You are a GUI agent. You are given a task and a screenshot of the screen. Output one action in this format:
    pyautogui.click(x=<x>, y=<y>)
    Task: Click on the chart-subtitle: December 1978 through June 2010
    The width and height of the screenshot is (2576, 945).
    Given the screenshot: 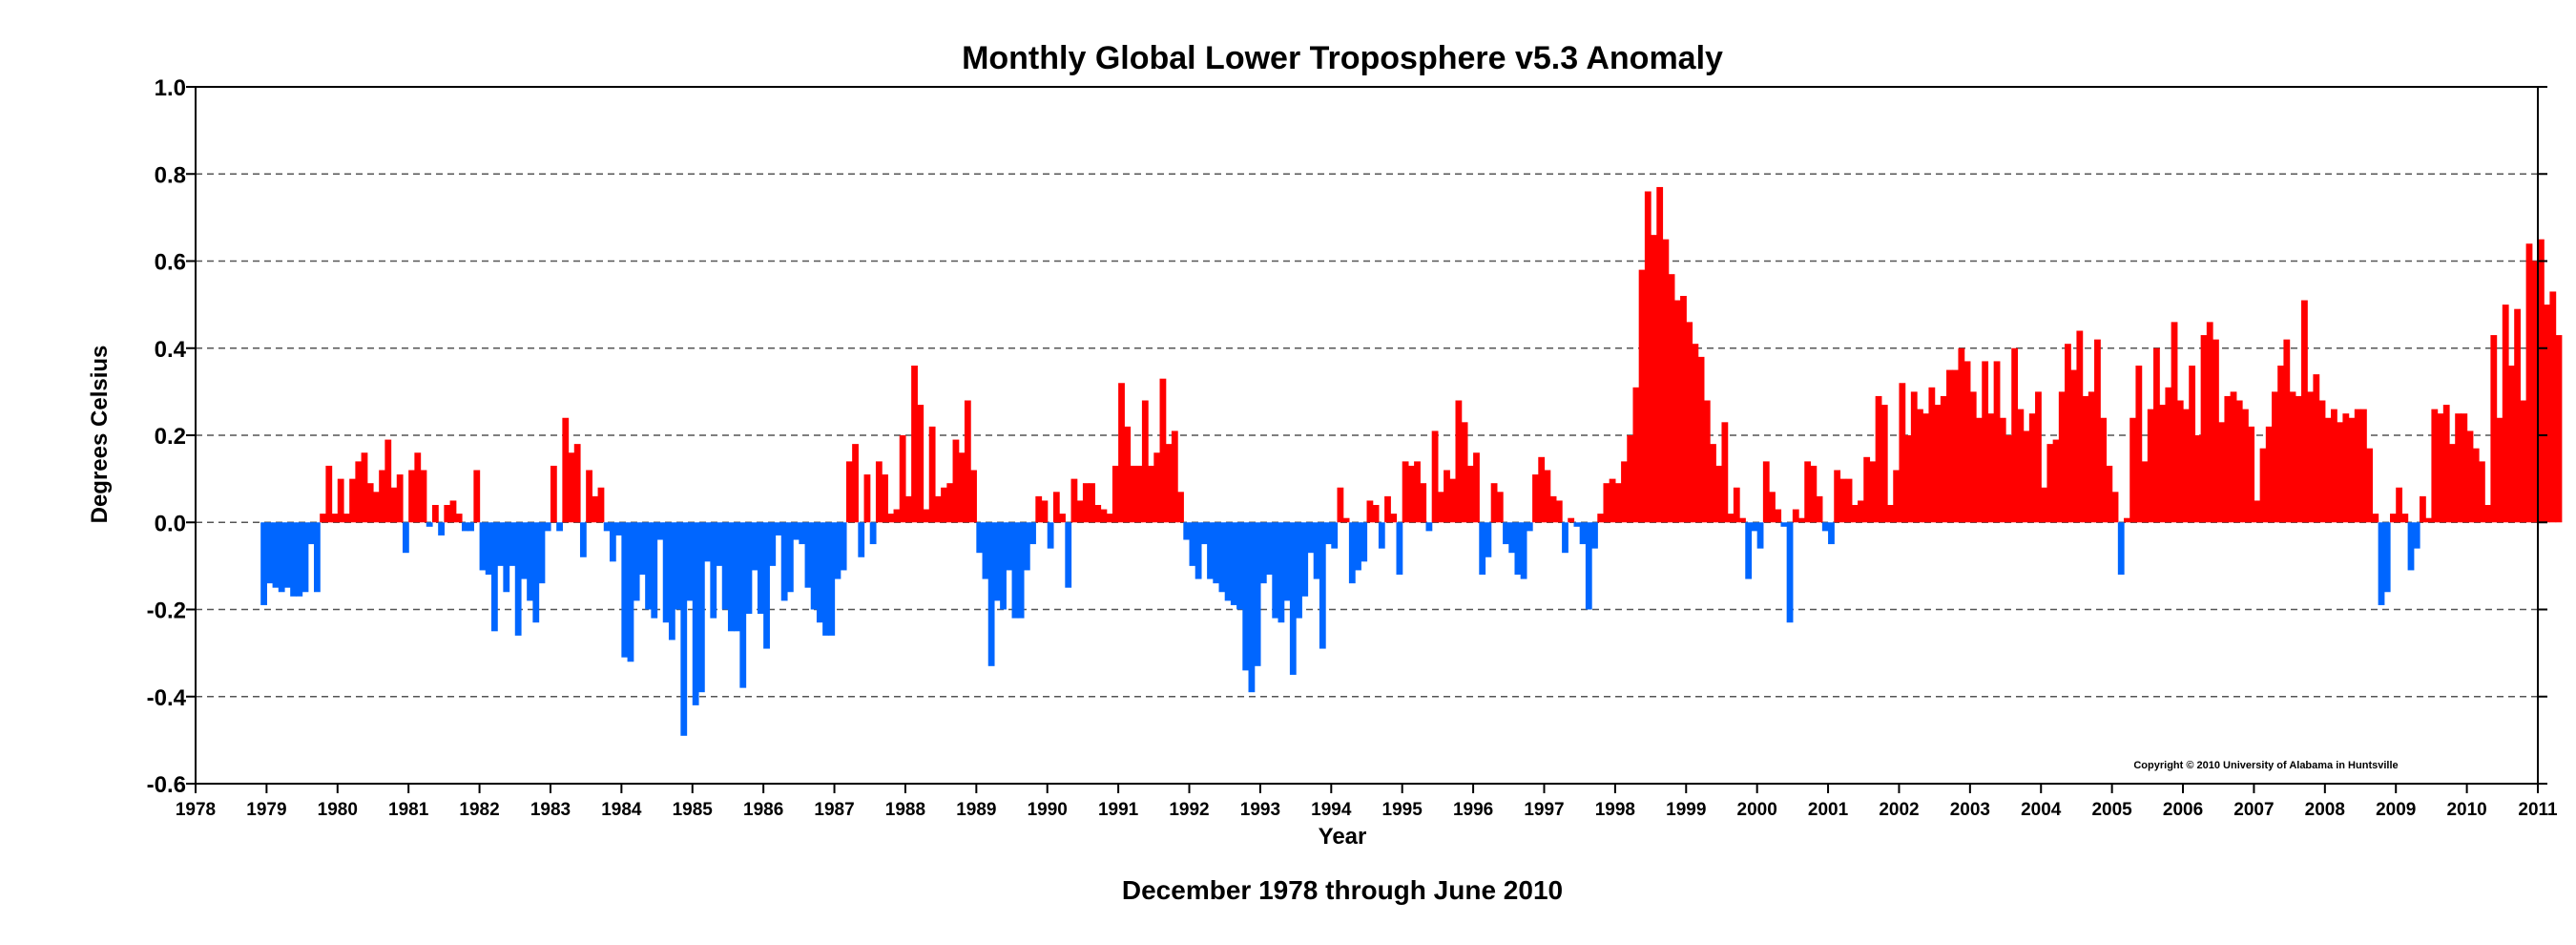 What is the action you would take?
    pyautogui.click(x=1342, y=890)
    